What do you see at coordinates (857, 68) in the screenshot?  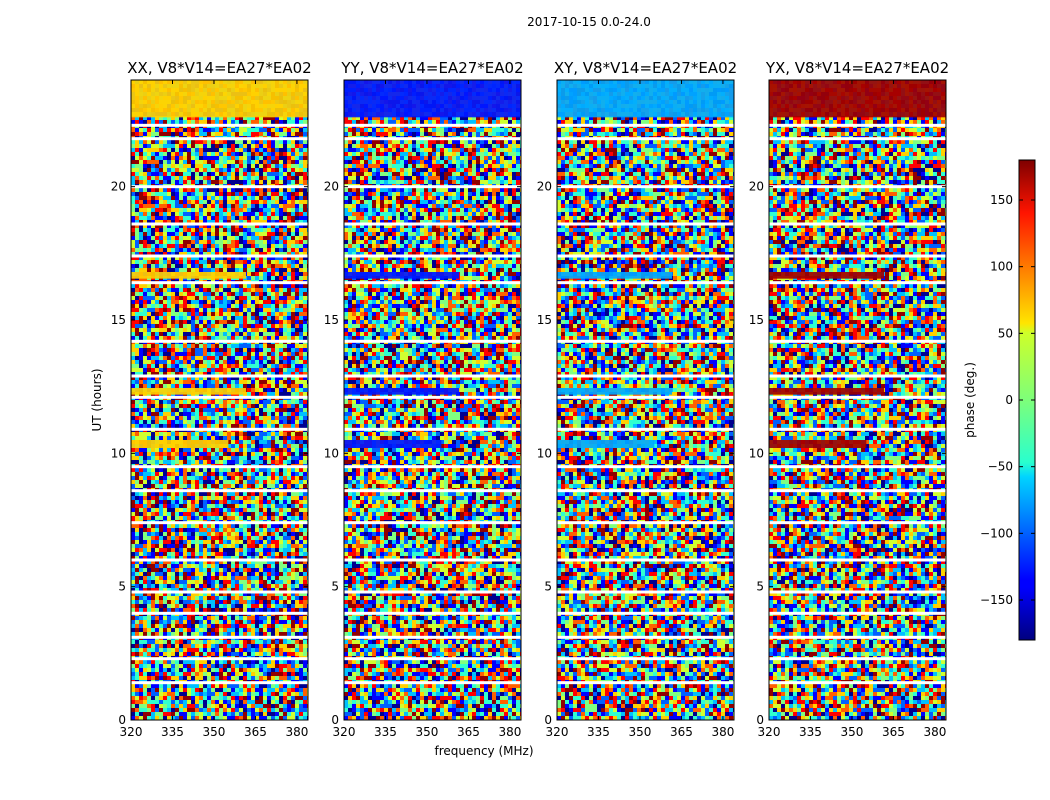 I see `panel-title: YX, V8*V14=EA27*EA02` at bounding box center [857, 68].